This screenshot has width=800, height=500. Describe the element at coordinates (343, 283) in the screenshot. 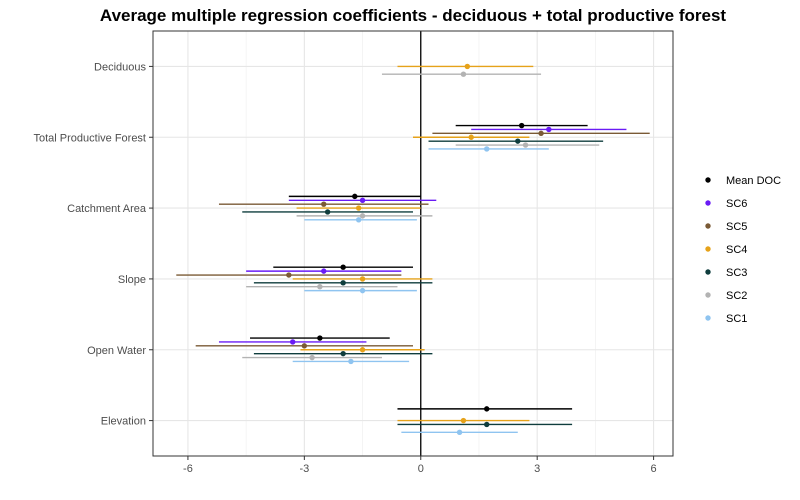

I see `point-sc3-slope` at that location.